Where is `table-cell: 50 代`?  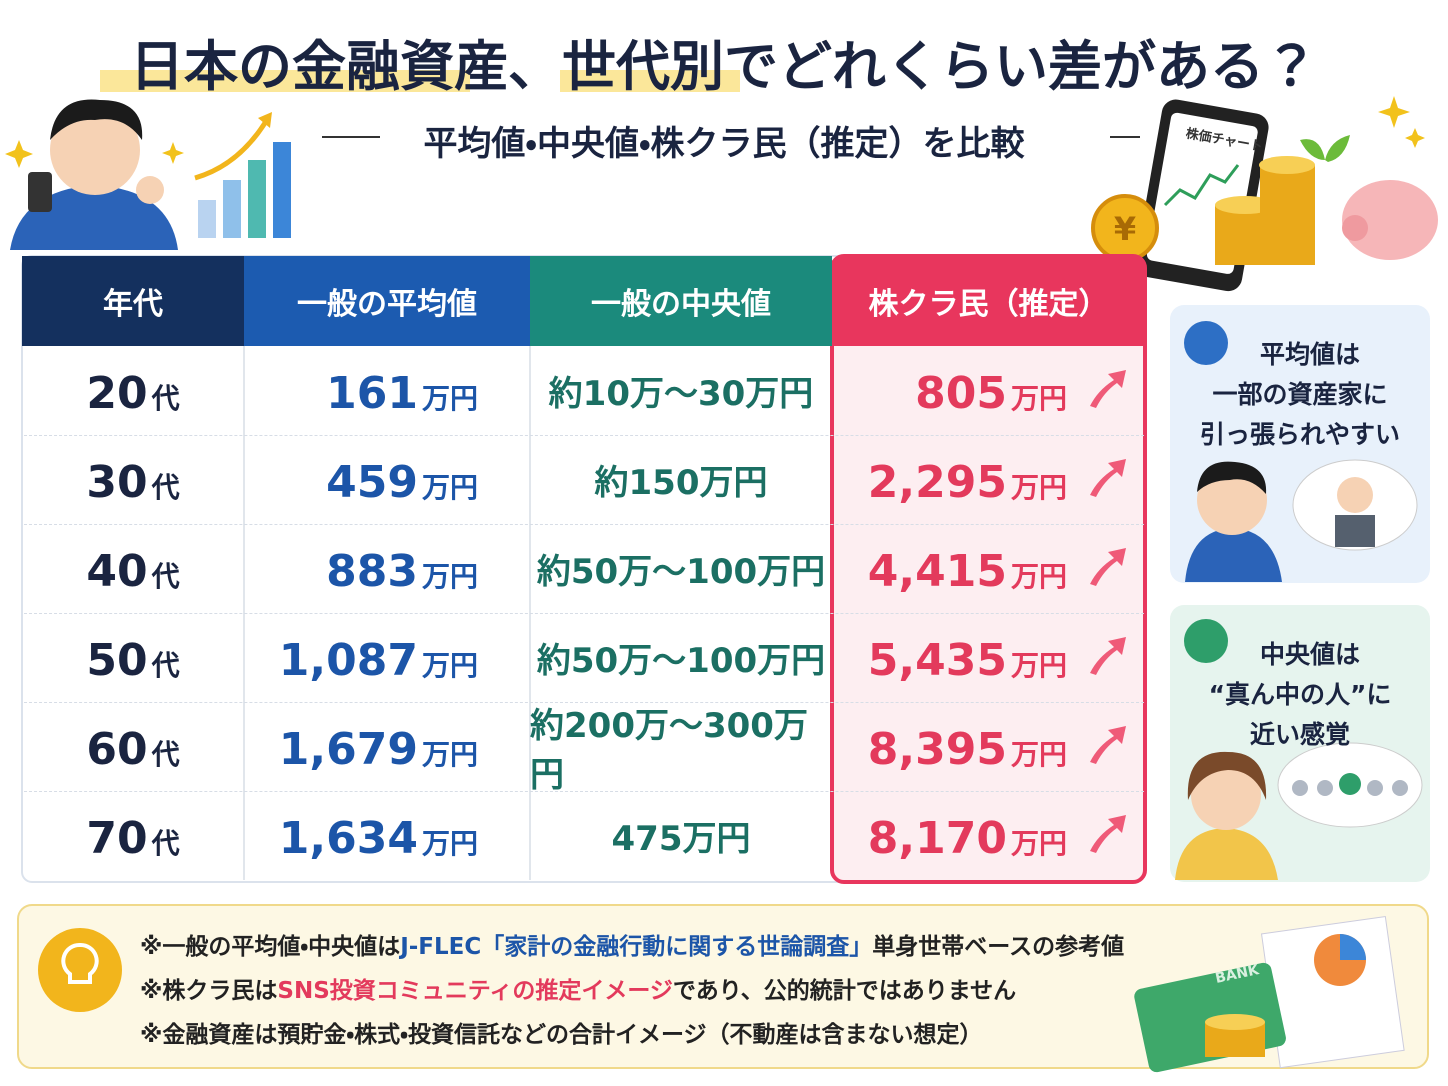 table-cell: 50 代 is located at coordinates (133, 657).